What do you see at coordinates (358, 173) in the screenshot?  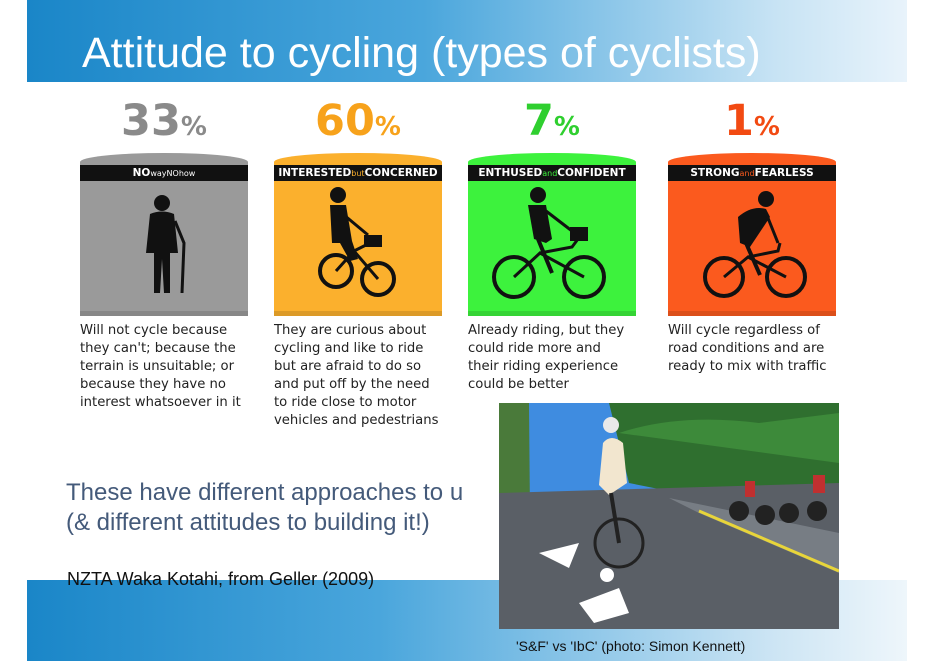 I see `category-label: INTERESTEDbutCONCERNED` at bounding box center [358, 173].